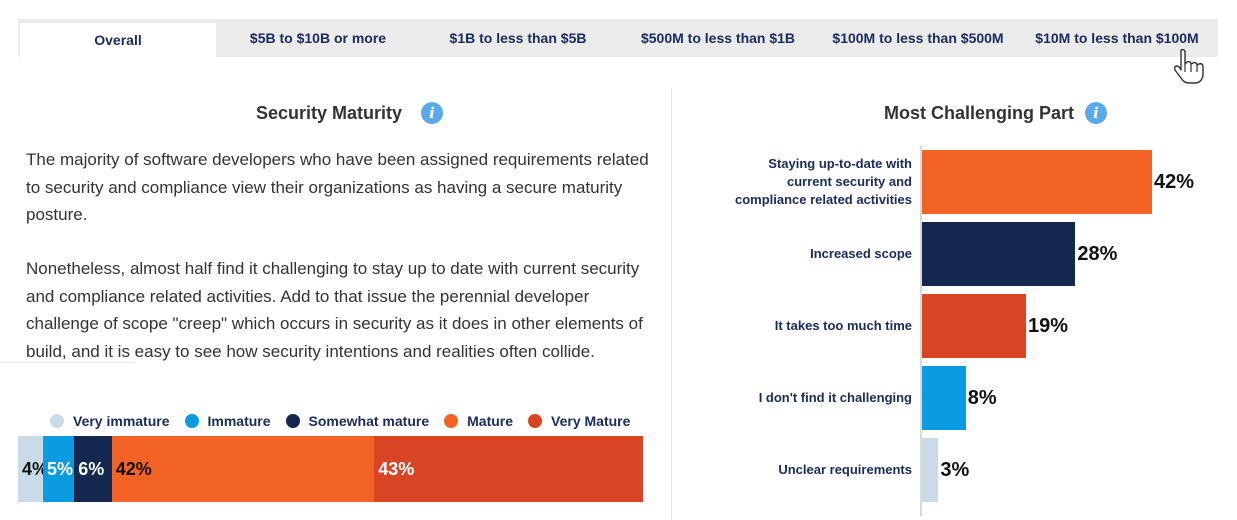 This screenshot has height=520, width=1237. Describe the element at coordinates (1097, 254) in the screenshot. I see `bar-value-label: 28%` at that location.